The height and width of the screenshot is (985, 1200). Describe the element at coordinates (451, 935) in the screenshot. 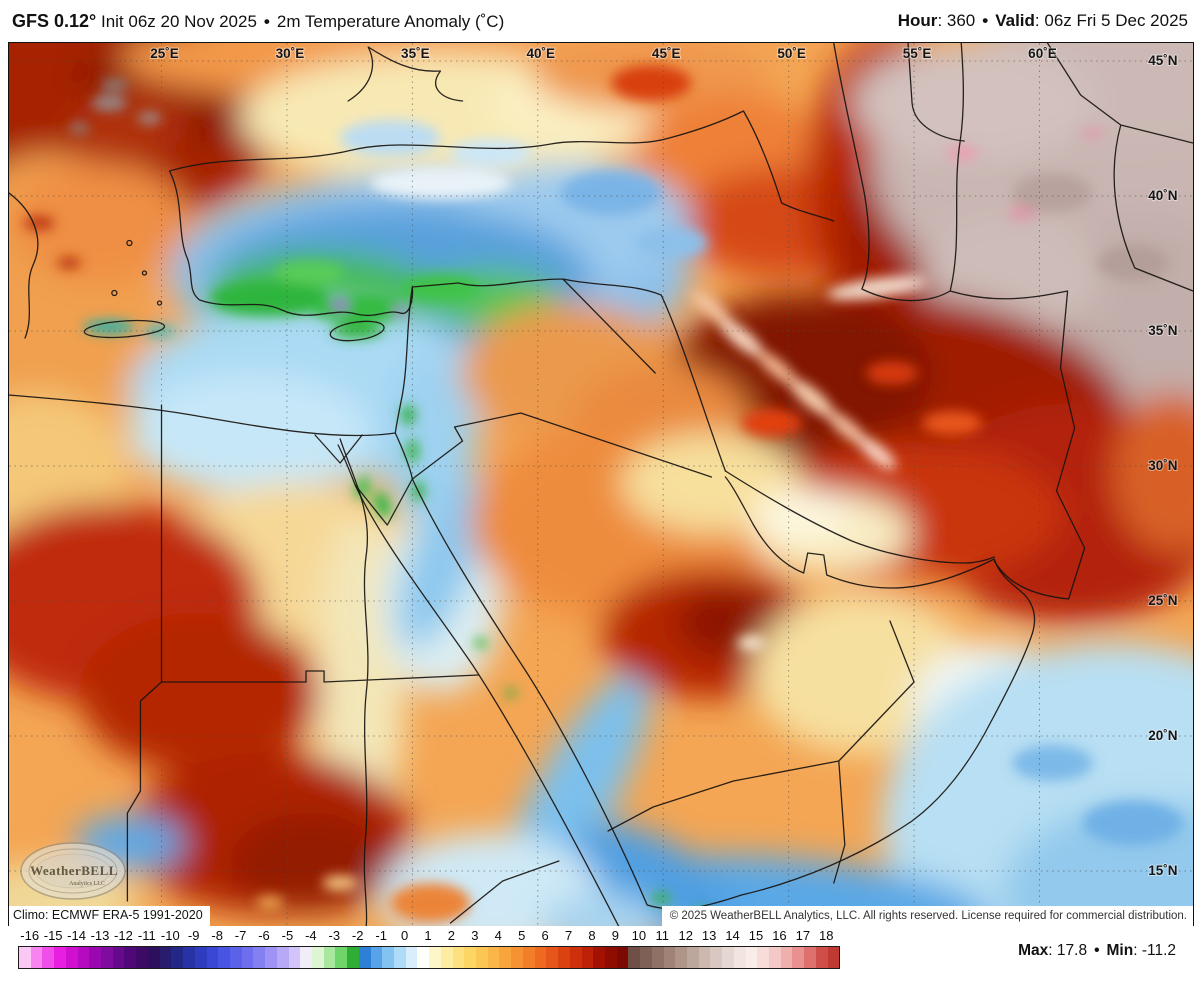

I see `colorbar-tick: 2` at that location.